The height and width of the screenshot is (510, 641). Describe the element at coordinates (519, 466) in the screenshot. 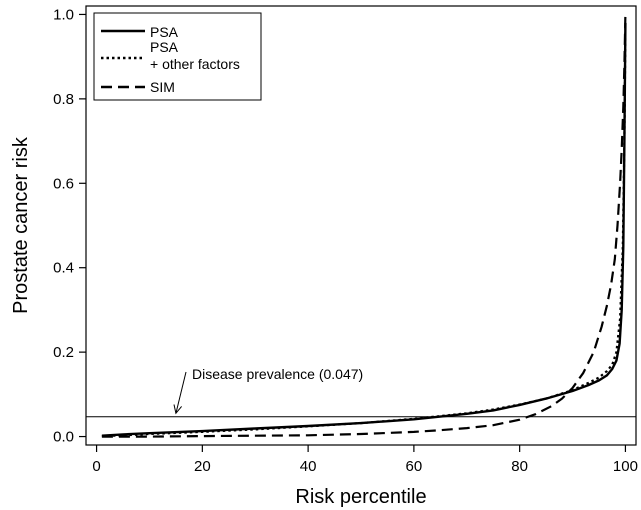

I see `x-tick-label: 80` at that location.